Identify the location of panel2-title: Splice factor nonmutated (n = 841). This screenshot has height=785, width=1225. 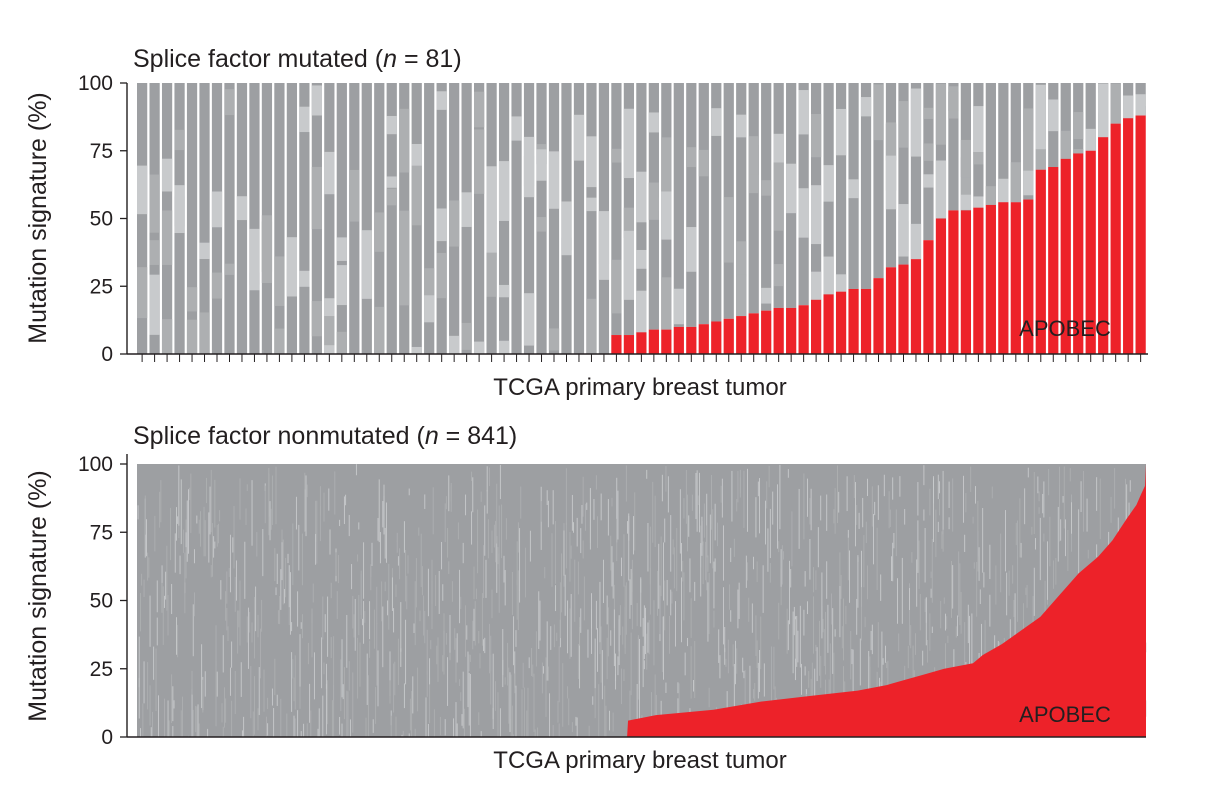
(325, 436).